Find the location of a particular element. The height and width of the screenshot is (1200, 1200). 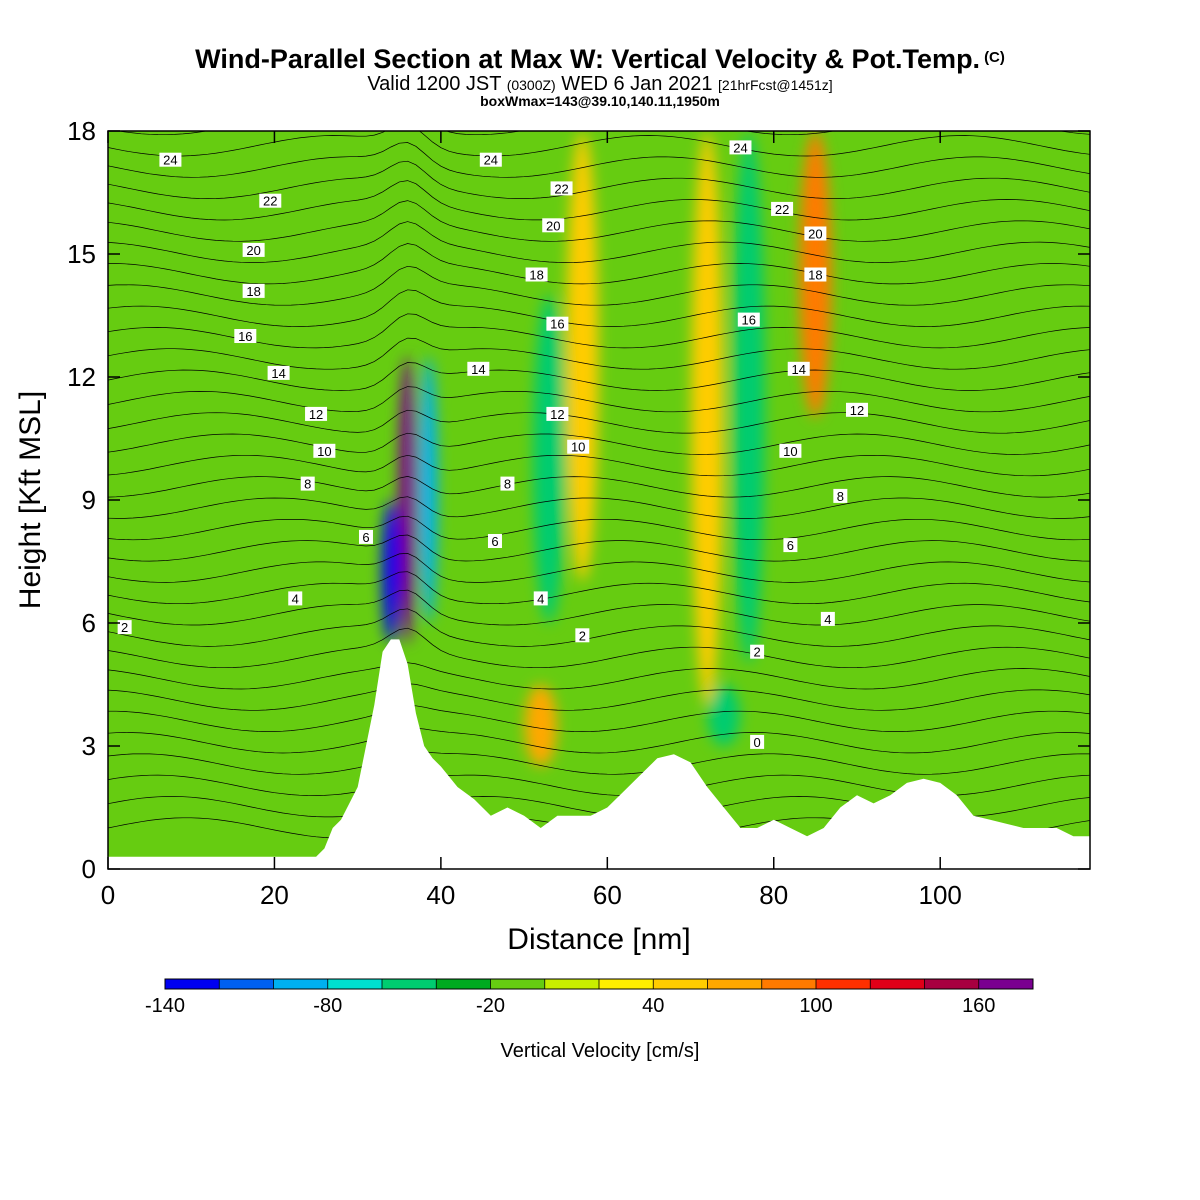

contour-label-6: 12 is located at coordinates (316, 414).